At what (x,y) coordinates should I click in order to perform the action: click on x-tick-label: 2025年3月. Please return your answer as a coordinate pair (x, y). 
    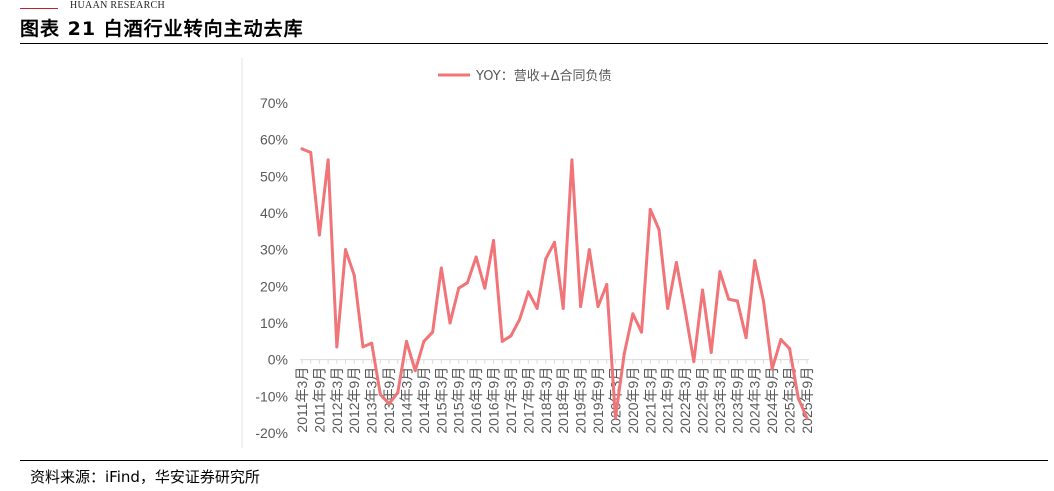
    Looking at the image, I should click on (790, 400).